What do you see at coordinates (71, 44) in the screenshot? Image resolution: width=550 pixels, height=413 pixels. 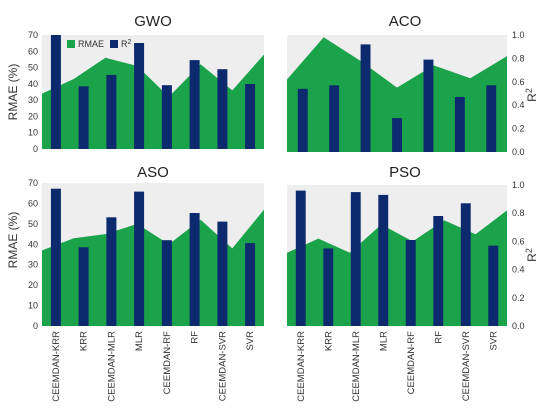 I see `legend-rmae-swatch` at bounding box center [71, 44].